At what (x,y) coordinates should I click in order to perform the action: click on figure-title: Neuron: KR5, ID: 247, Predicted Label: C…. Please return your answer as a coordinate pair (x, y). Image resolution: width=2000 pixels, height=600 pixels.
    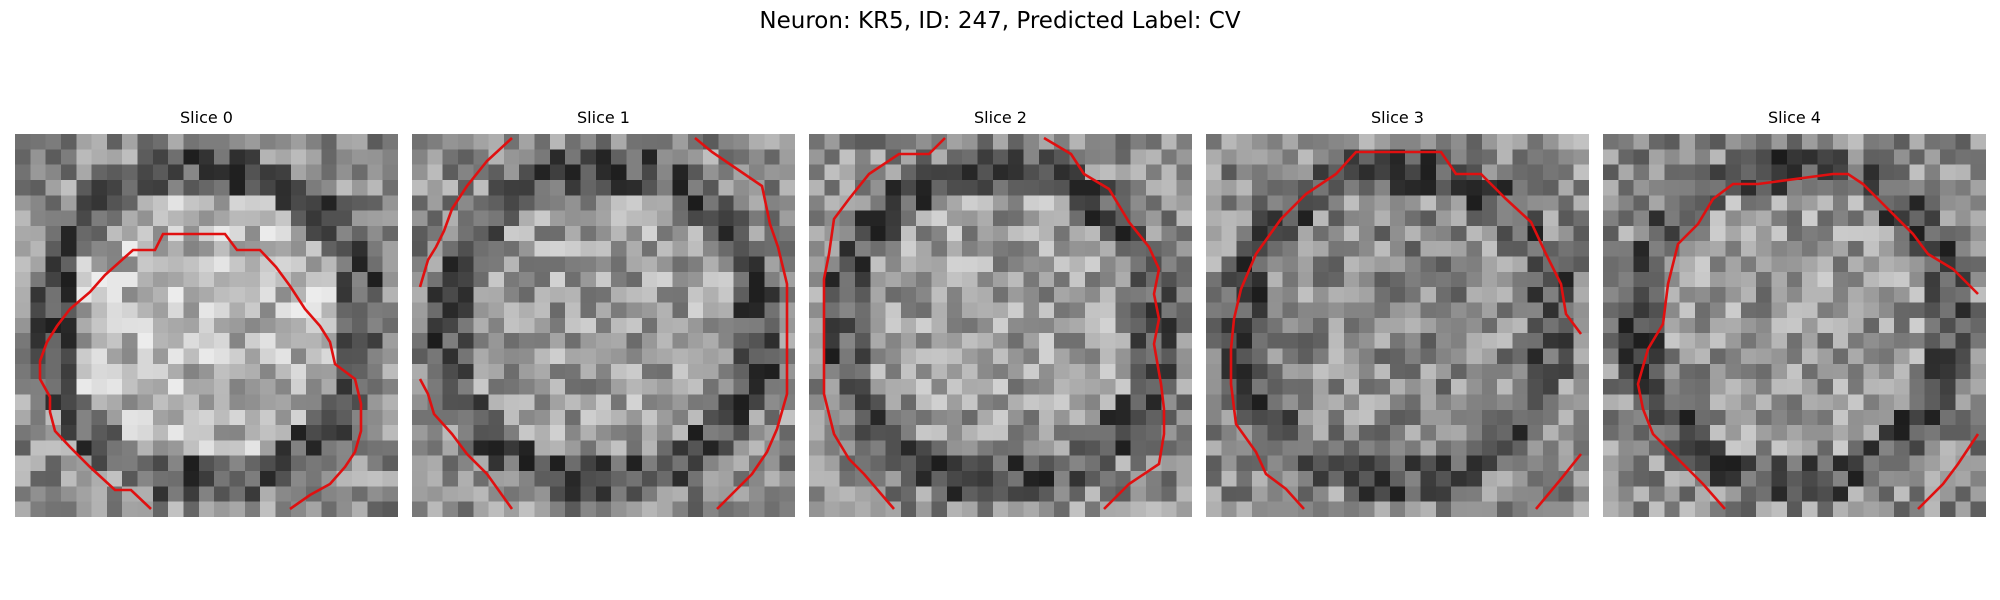
    Looking at the image, I should click on (1000, 21).